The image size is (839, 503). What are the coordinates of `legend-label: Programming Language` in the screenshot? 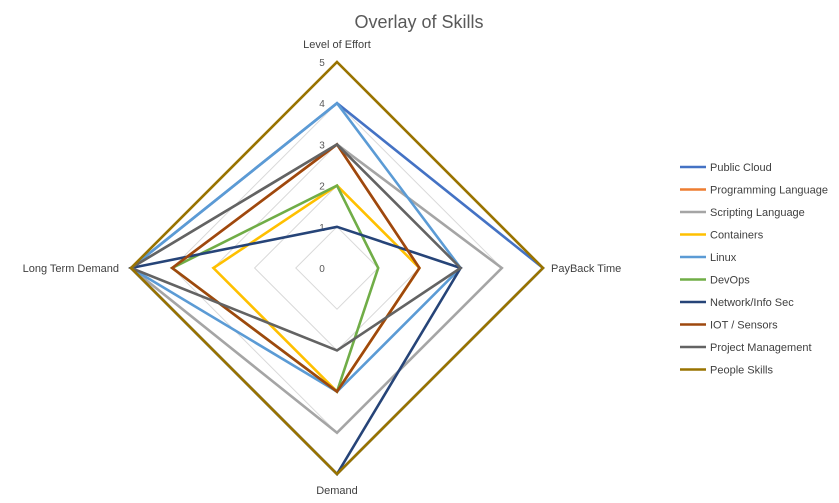 It's located at (769, 191).